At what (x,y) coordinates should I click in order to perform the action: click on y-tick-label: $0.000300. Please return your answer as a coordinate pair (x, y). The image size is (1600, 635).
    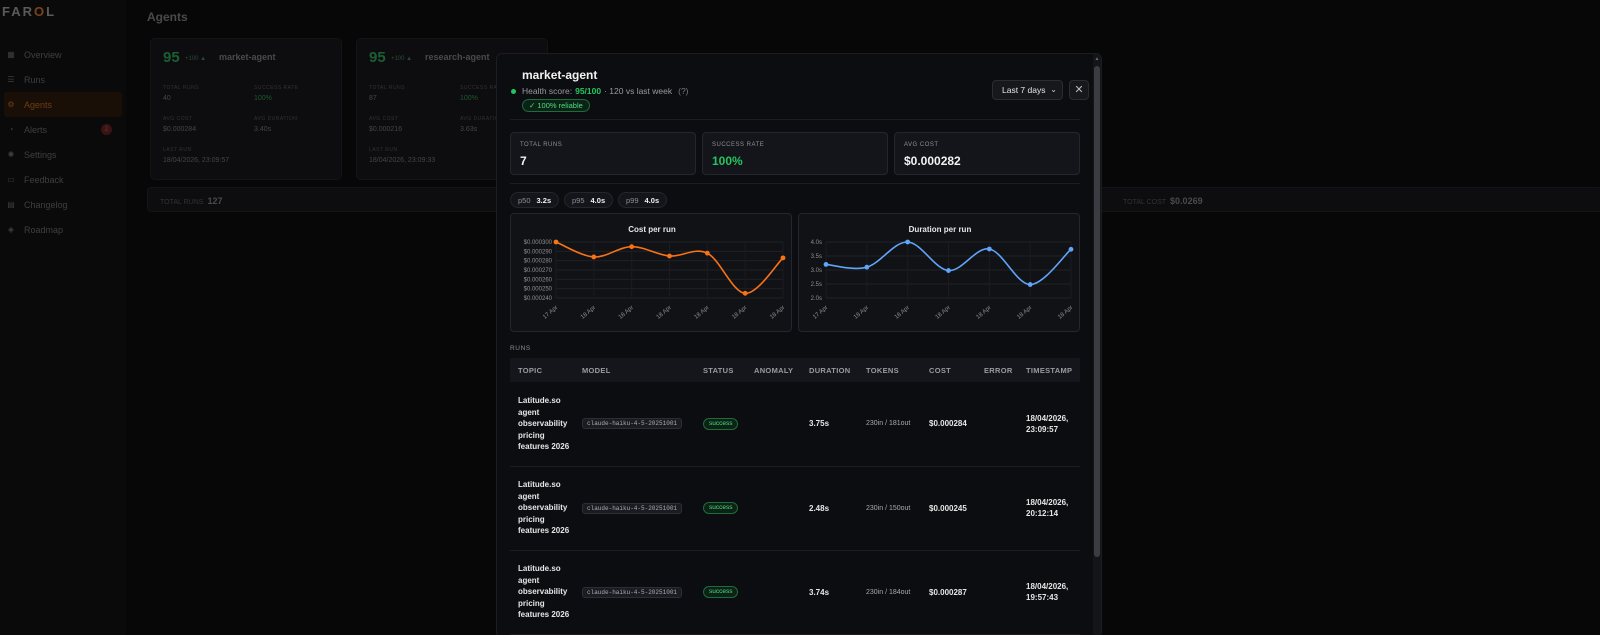
    Looking at the image, I should click on (538, 243).